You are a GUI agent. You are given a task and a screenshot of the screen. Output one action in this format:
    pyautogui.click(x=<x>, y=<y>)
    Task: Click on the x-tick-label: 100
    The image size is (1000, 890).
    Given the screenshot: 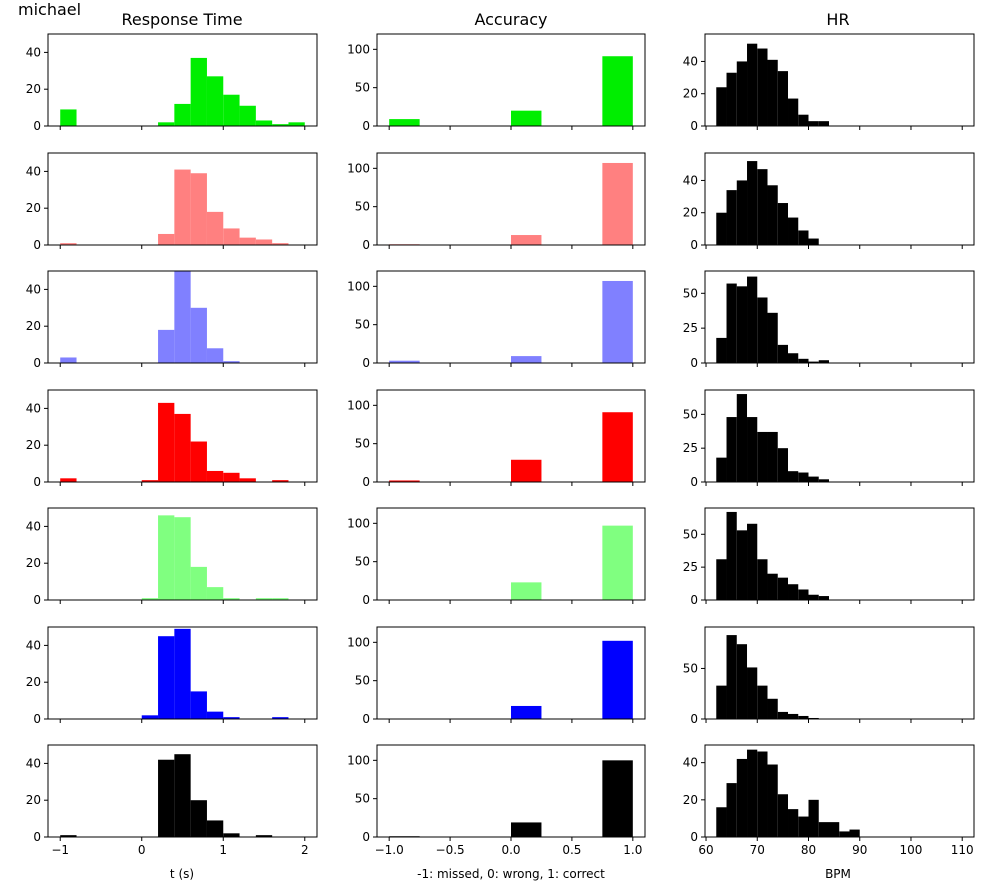 What is the action you would take?
    pyautogui.click(x=911, y=850)
    